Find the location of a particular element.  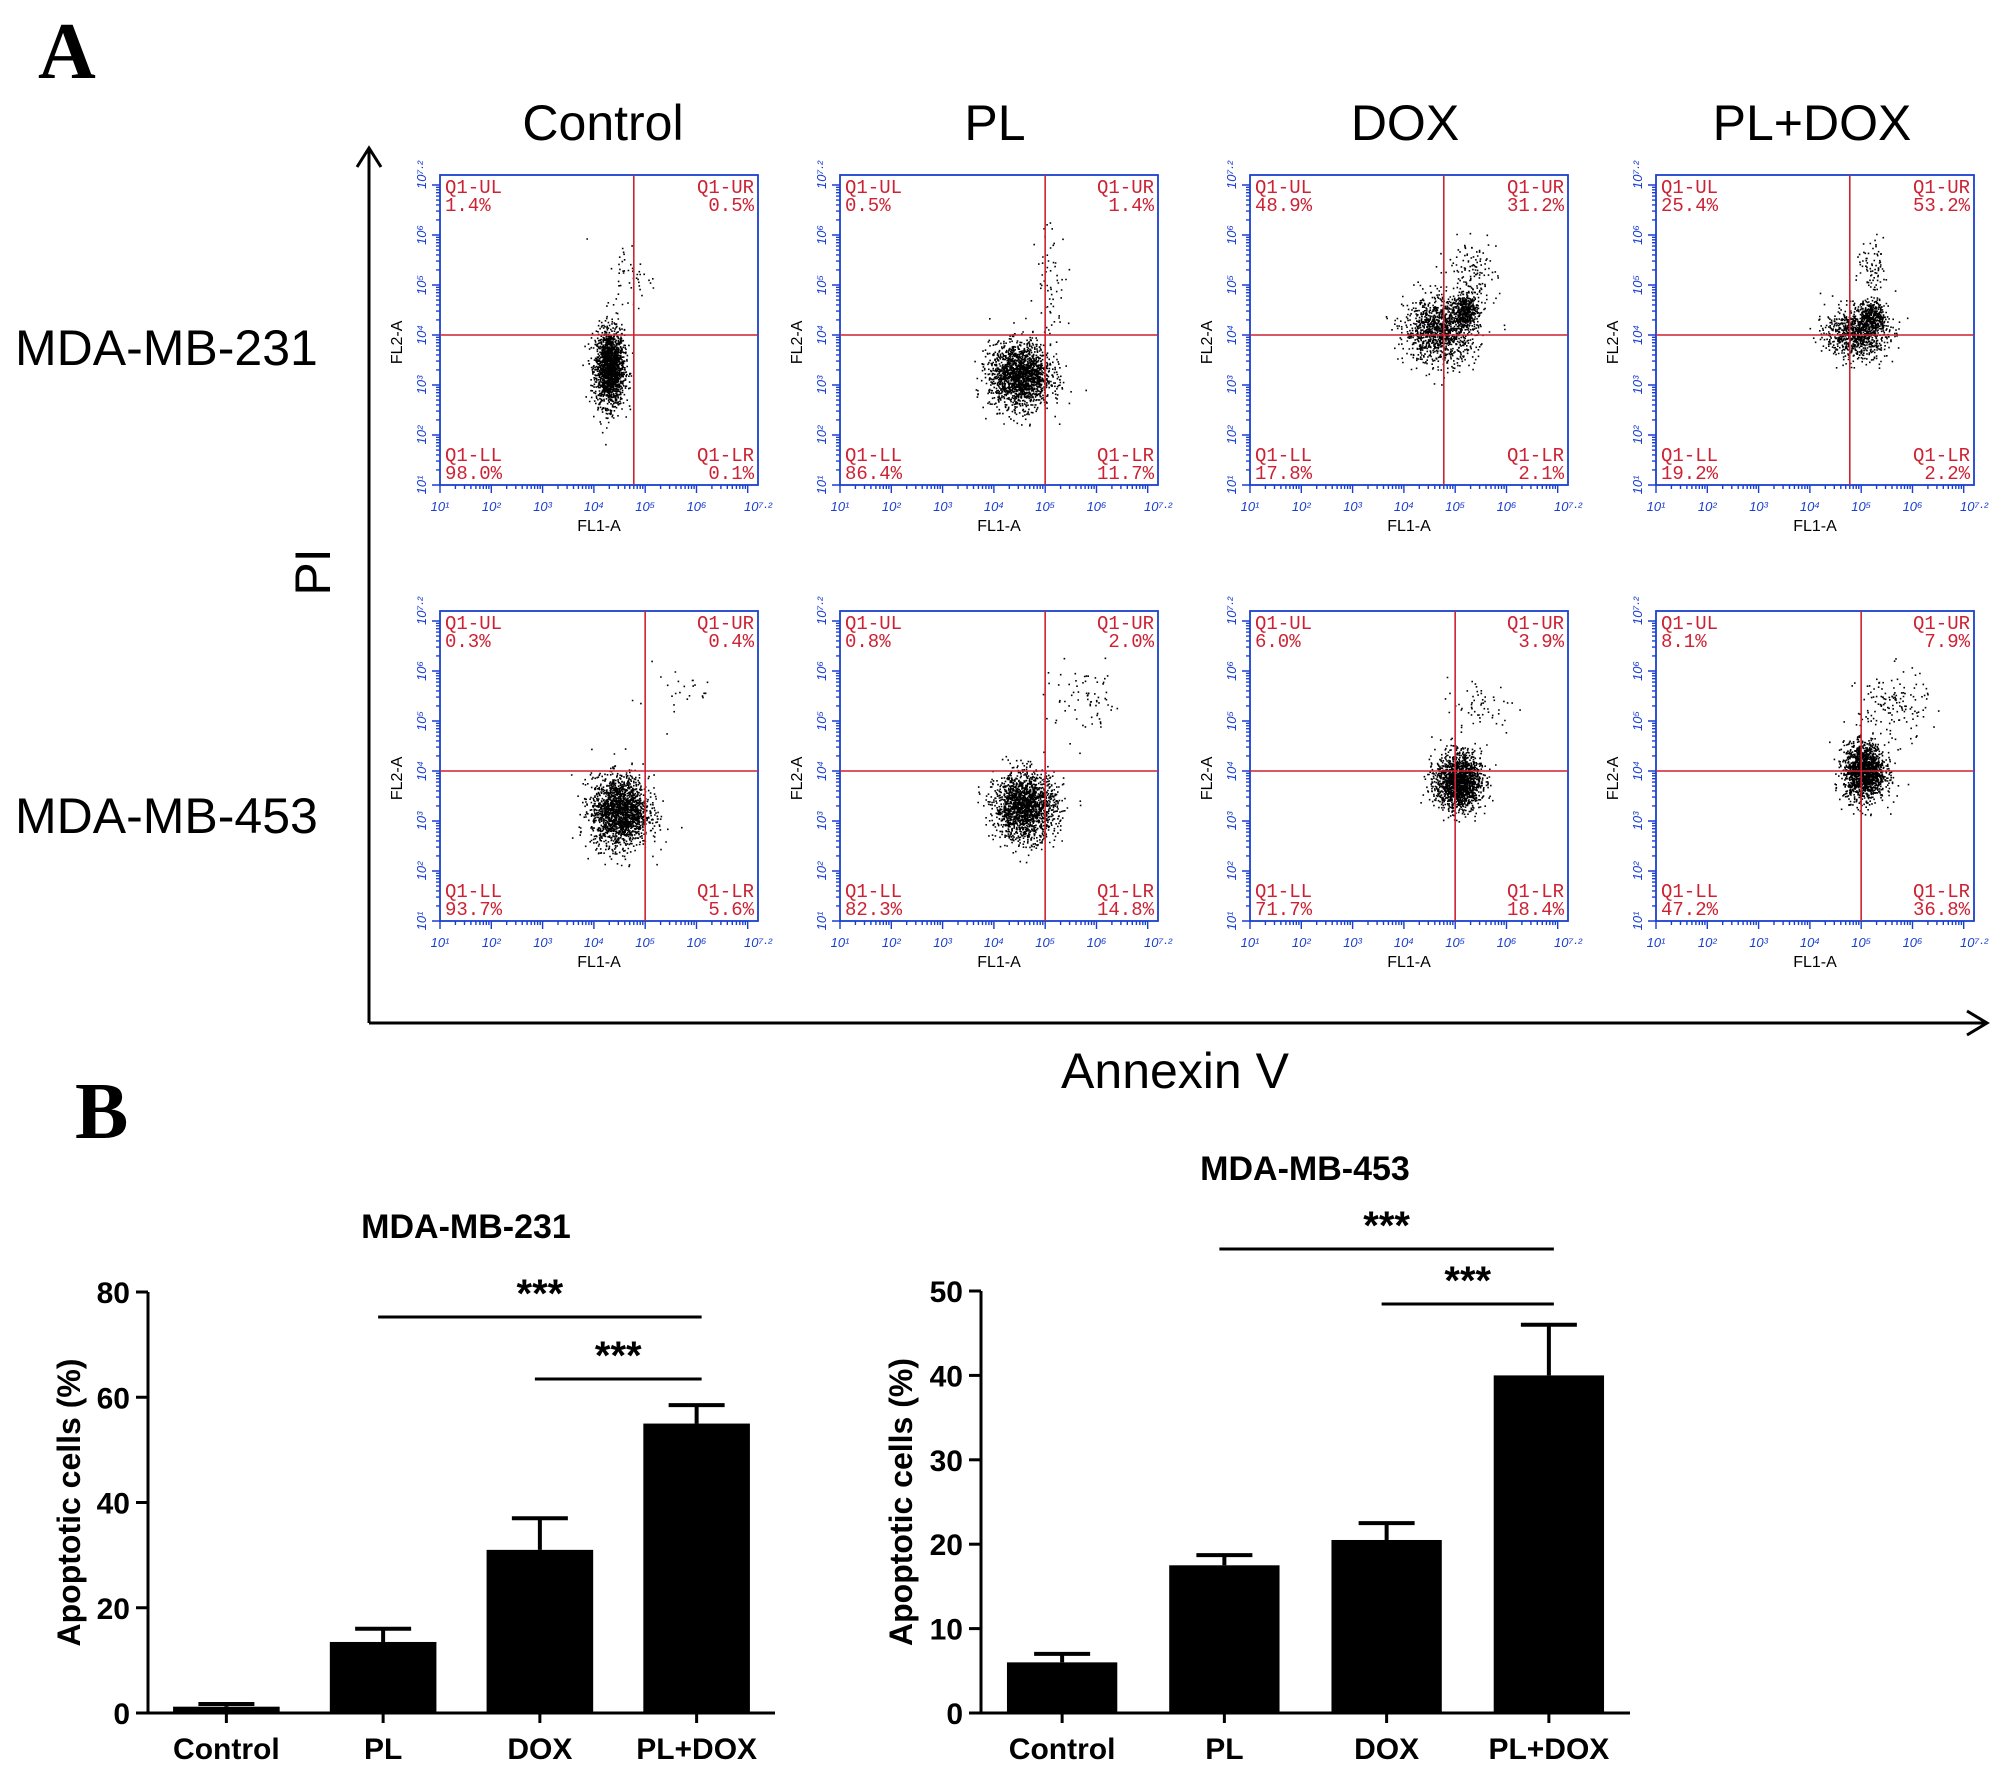

svg-text: 47.2% is located at coordinates (1690, 910).